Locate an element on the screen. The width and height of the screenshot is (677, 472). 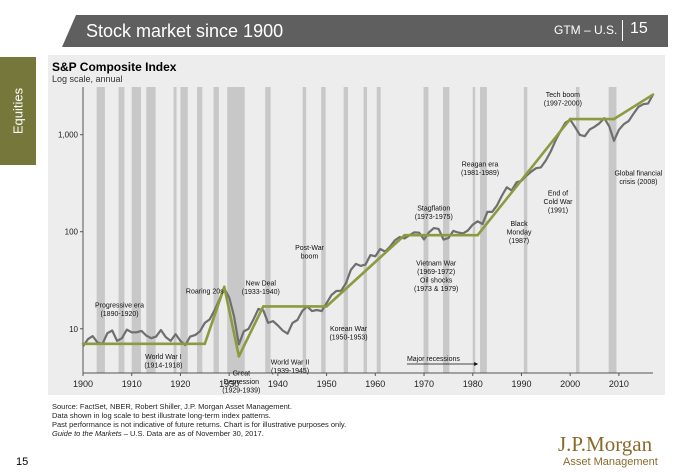
event-annotation-line: Reagan era is located at coordinates (480, 164).